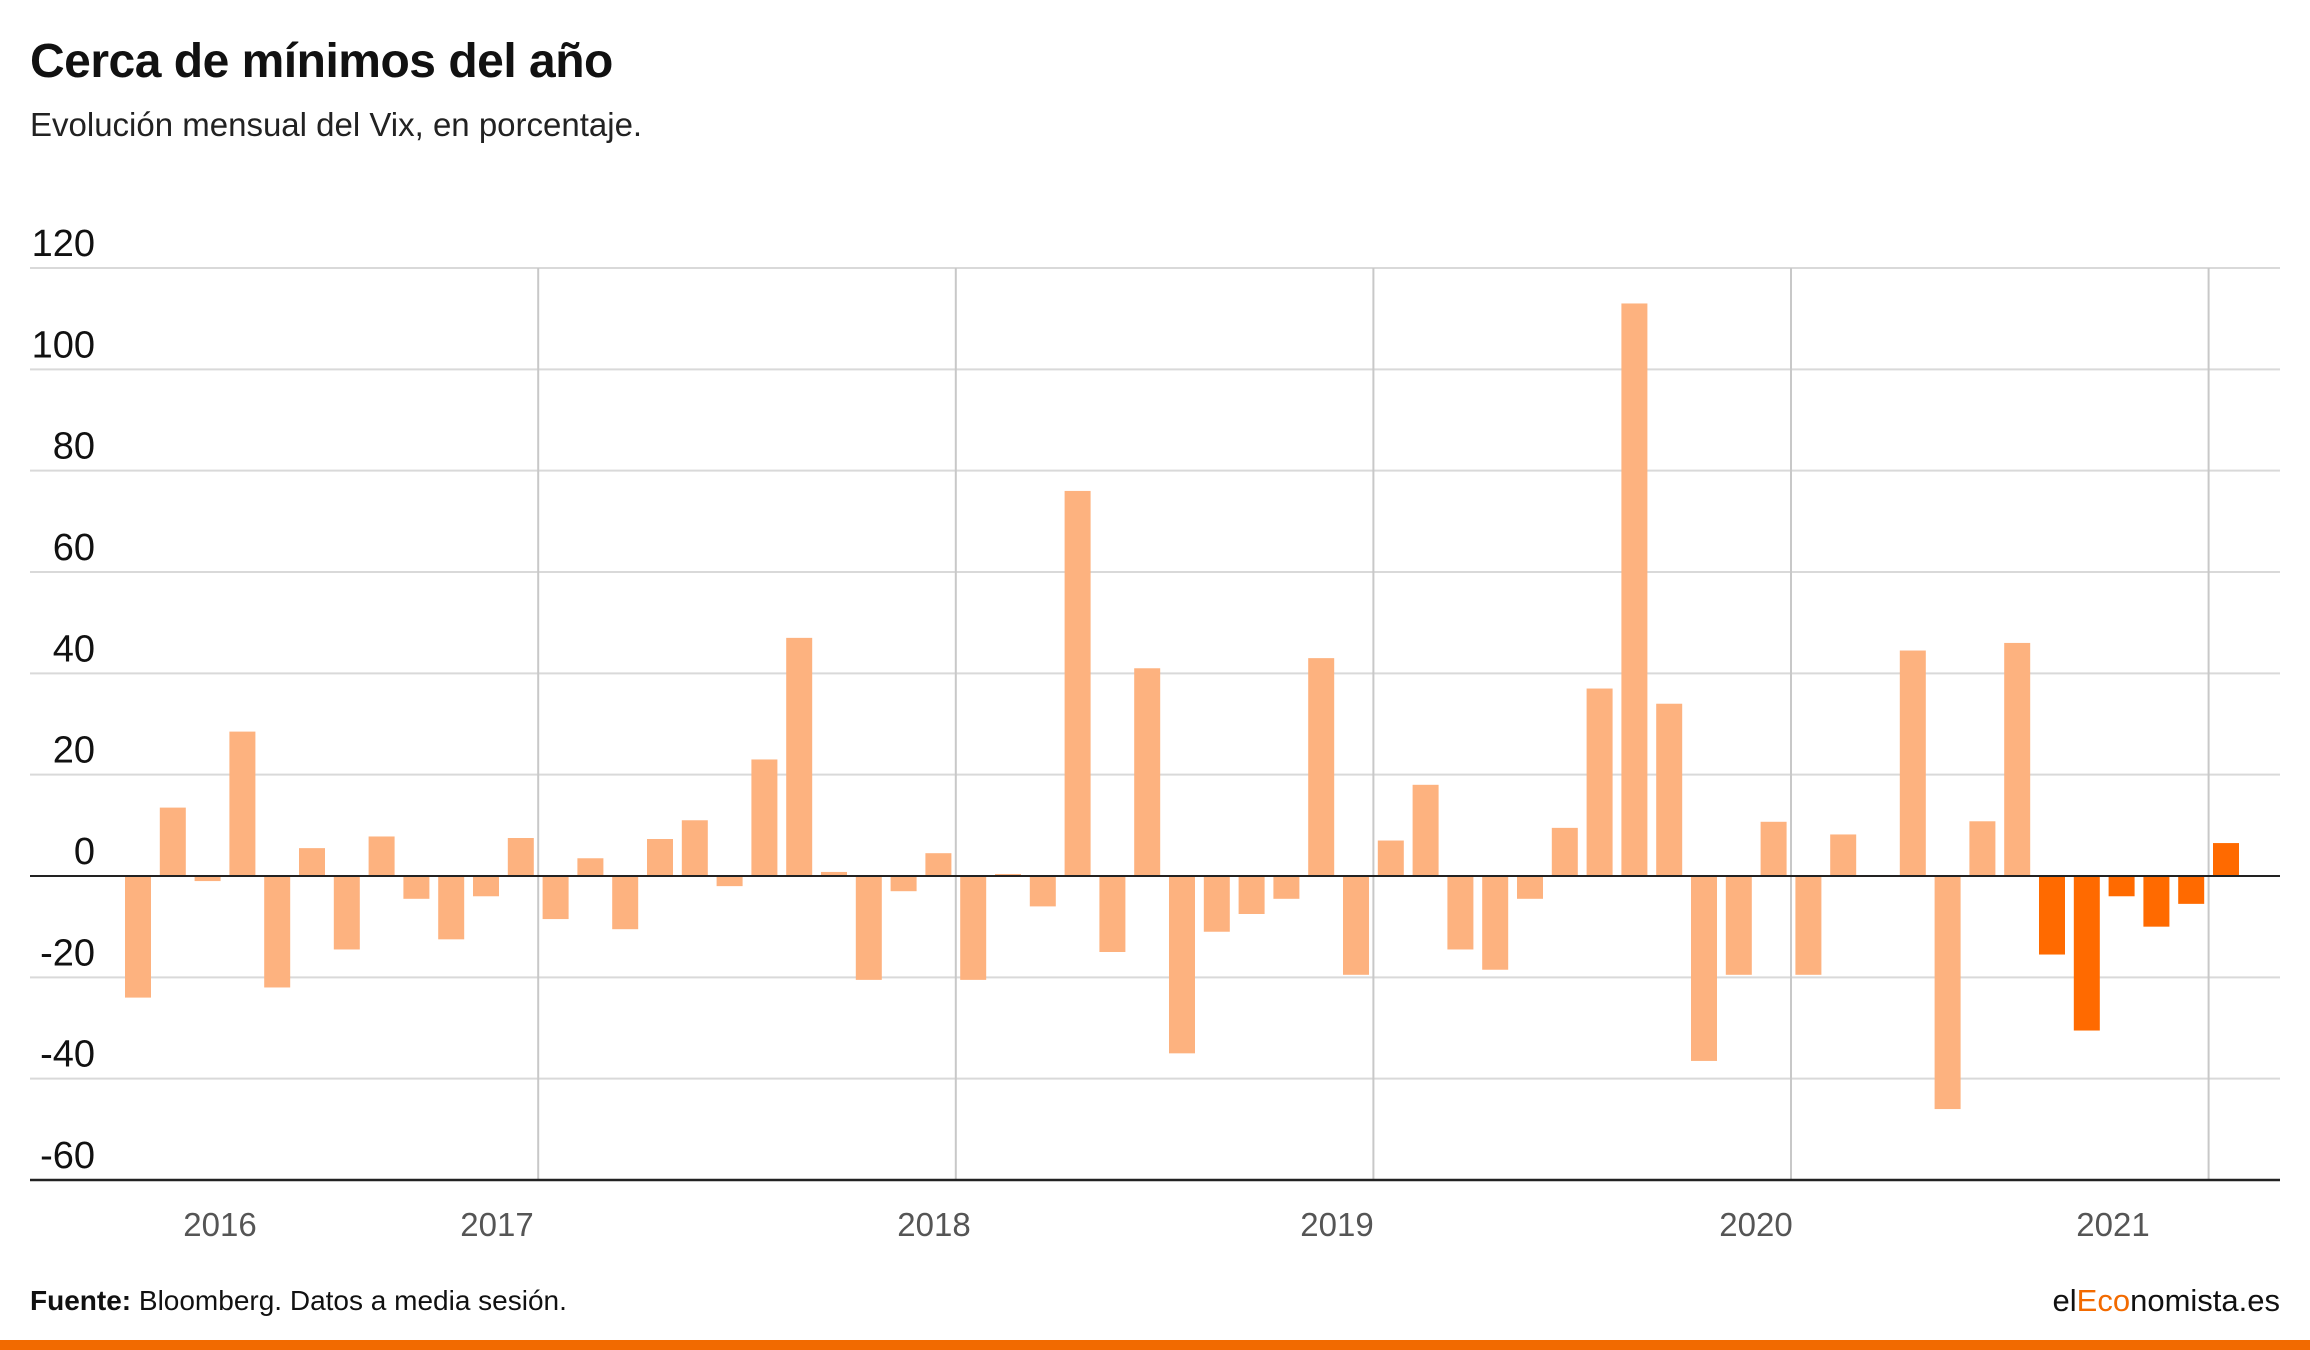  Describe the element at coordinates (81, 1300) in the screenshot. I see `source-label: Fuente:` at that location.